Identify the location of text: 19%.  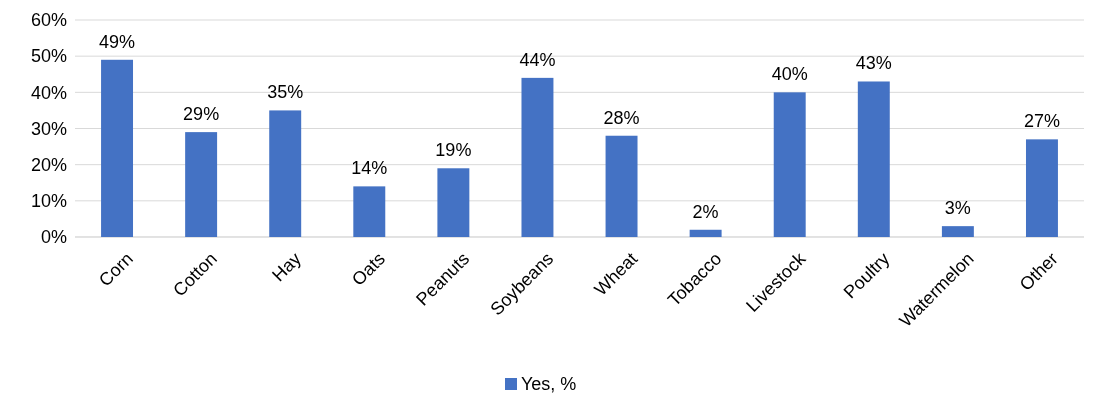
(453, 150).